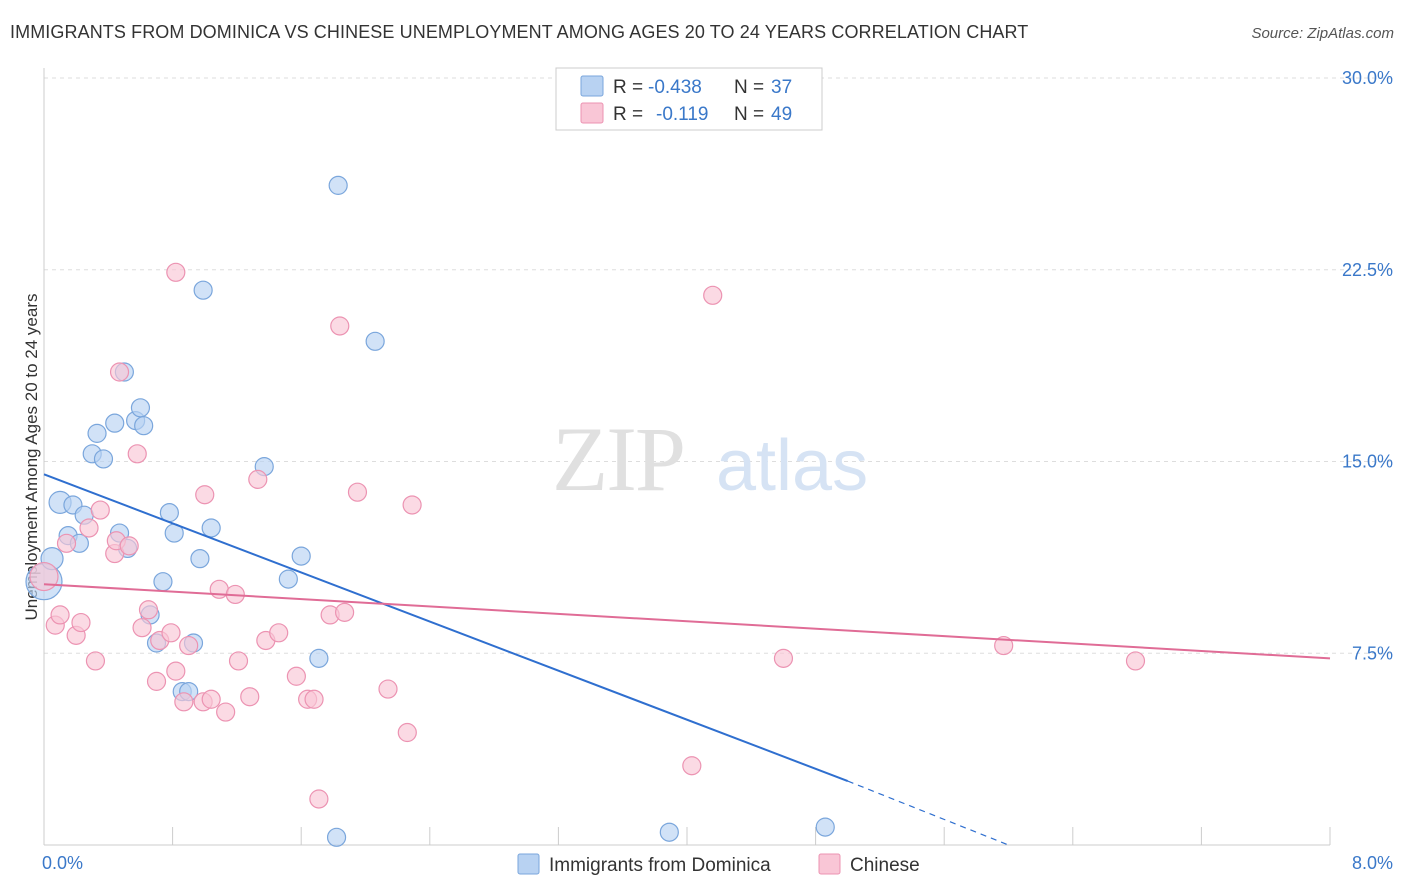 This screenshot has width=1406, height=892. What do you see at coordinates (885, 865) in the screenshot?
I see `legend-label-chinese: Chinese` at bounding box center [885, 865].